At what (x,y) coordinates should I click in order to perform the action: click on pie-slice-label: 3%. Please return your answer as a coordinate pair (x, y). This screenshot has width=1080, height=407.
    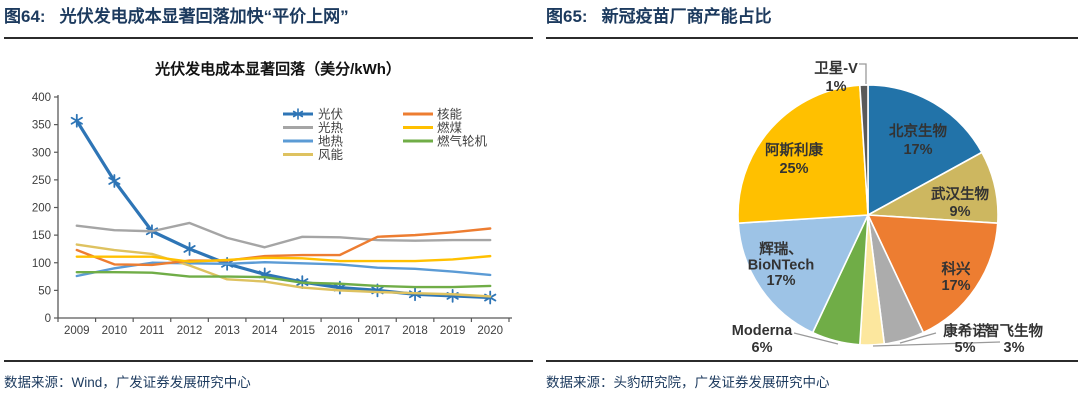
    Looking at the image, I should click on (1014, 348).